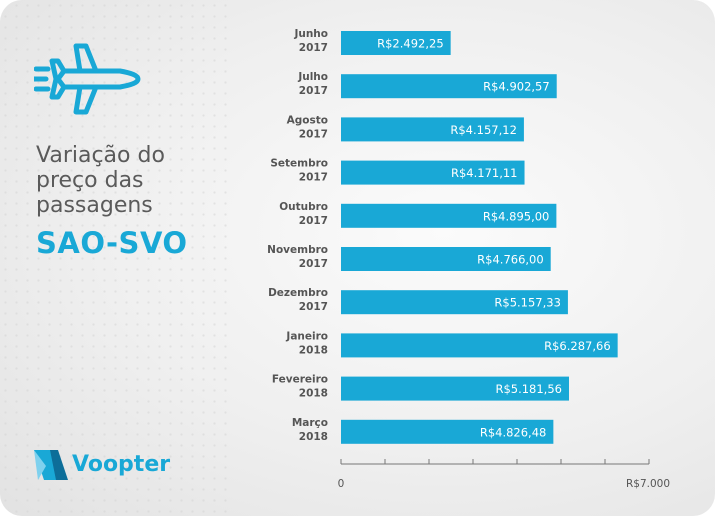 The width and height of the screenshot is (715, 516). Describe the element at coordinates (577, 346) in the screenshot. I see `bar-value-label: R$6.287,66` at that location.